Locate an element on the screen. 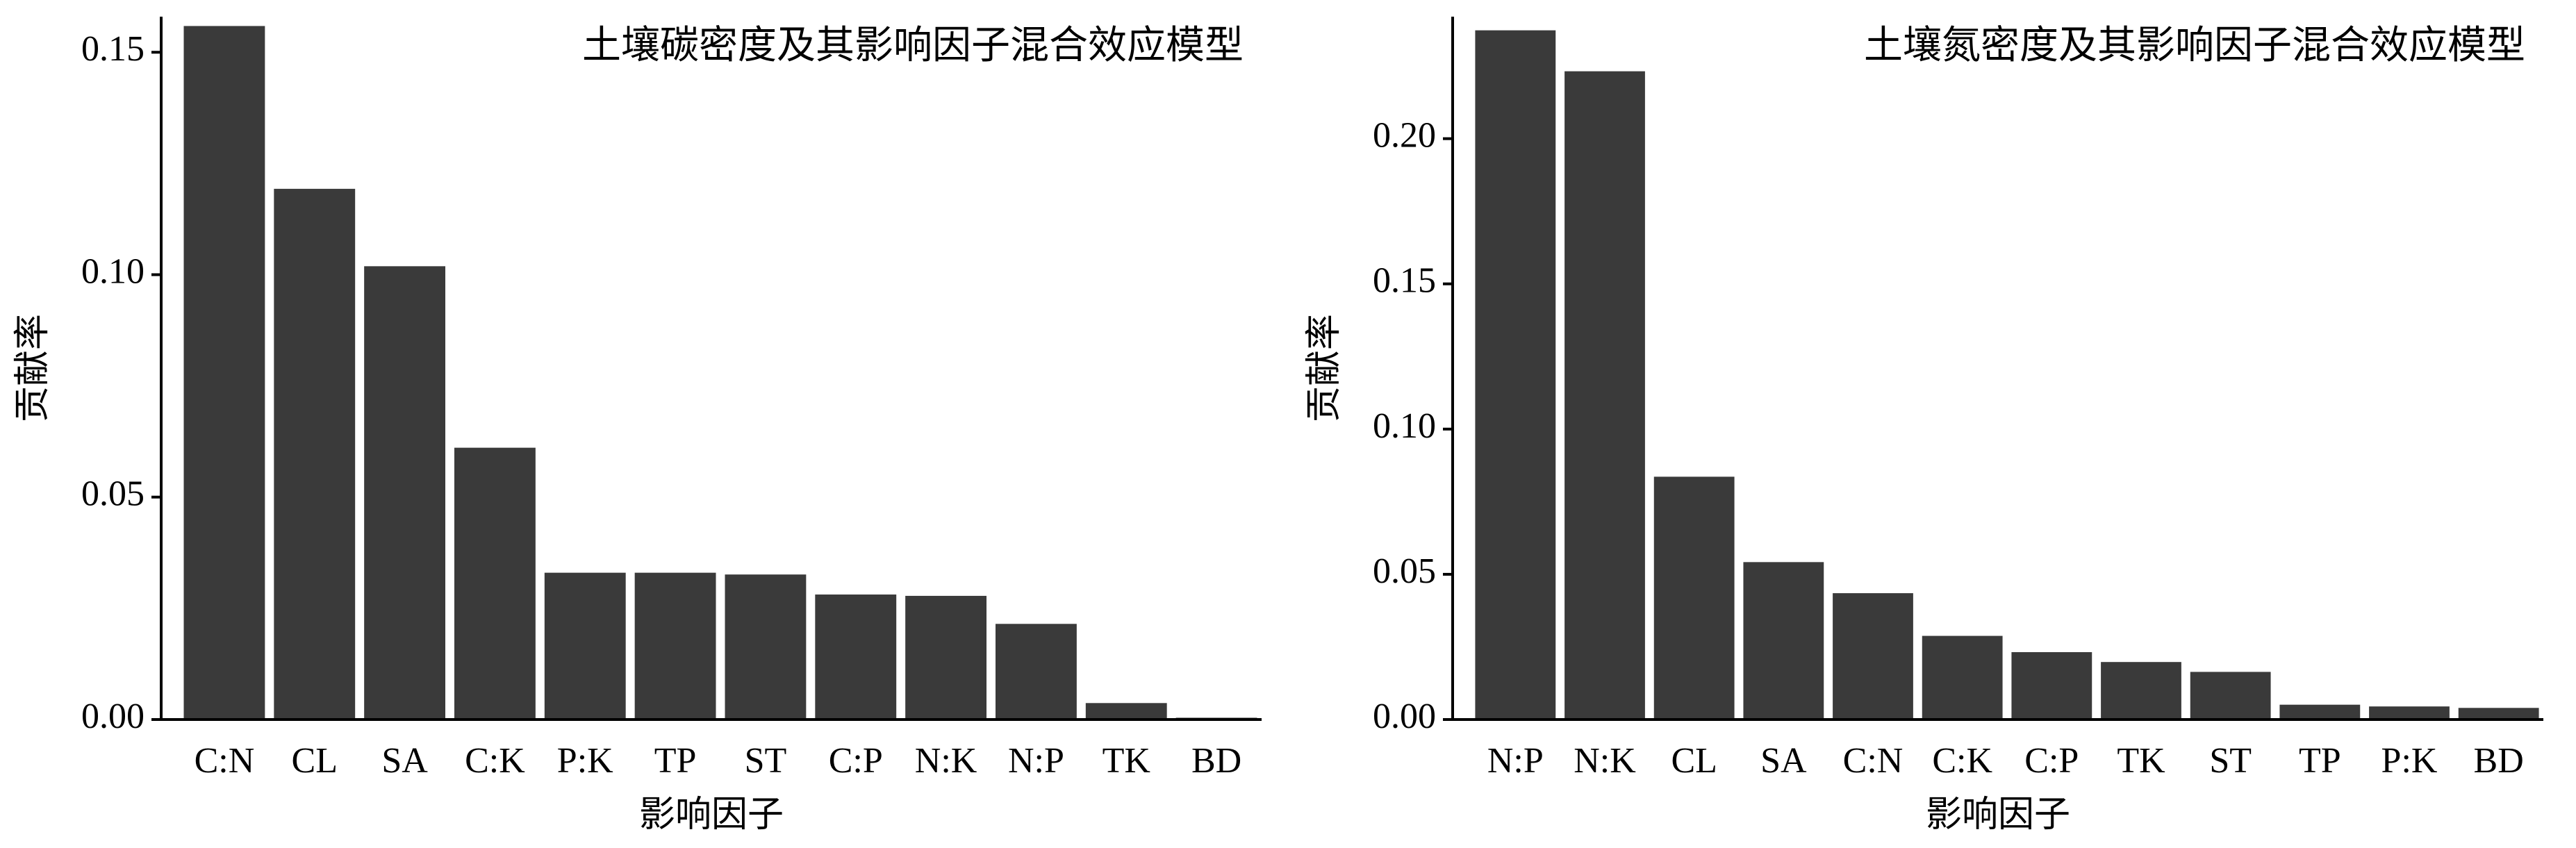 The width and height of the screenshot is (2576, 848). chart-title: 土壤氮密度及其影响因子混合效应模型 is located at coordinates (2195, 45).